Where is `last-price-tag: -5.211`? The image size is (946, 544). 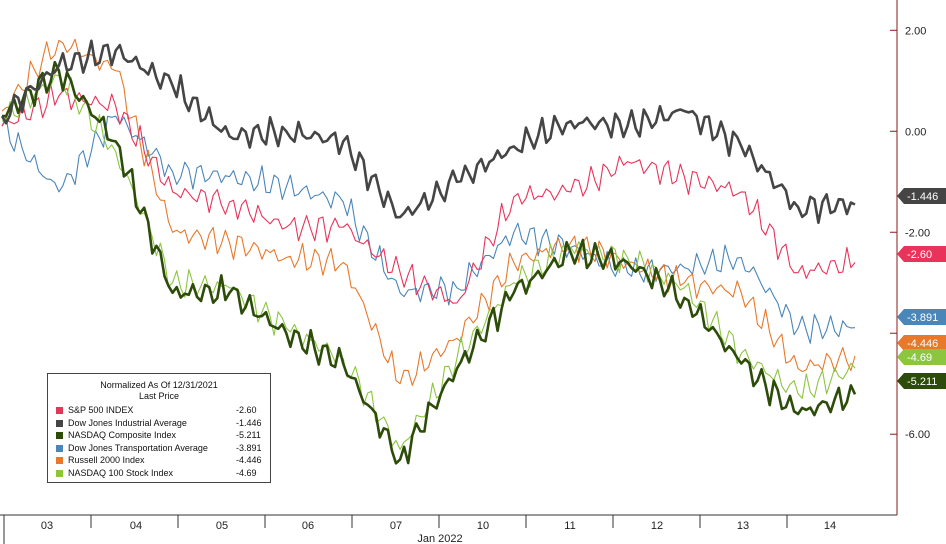
last-price-tag: -5.211 is located at coordinates (921, 381).